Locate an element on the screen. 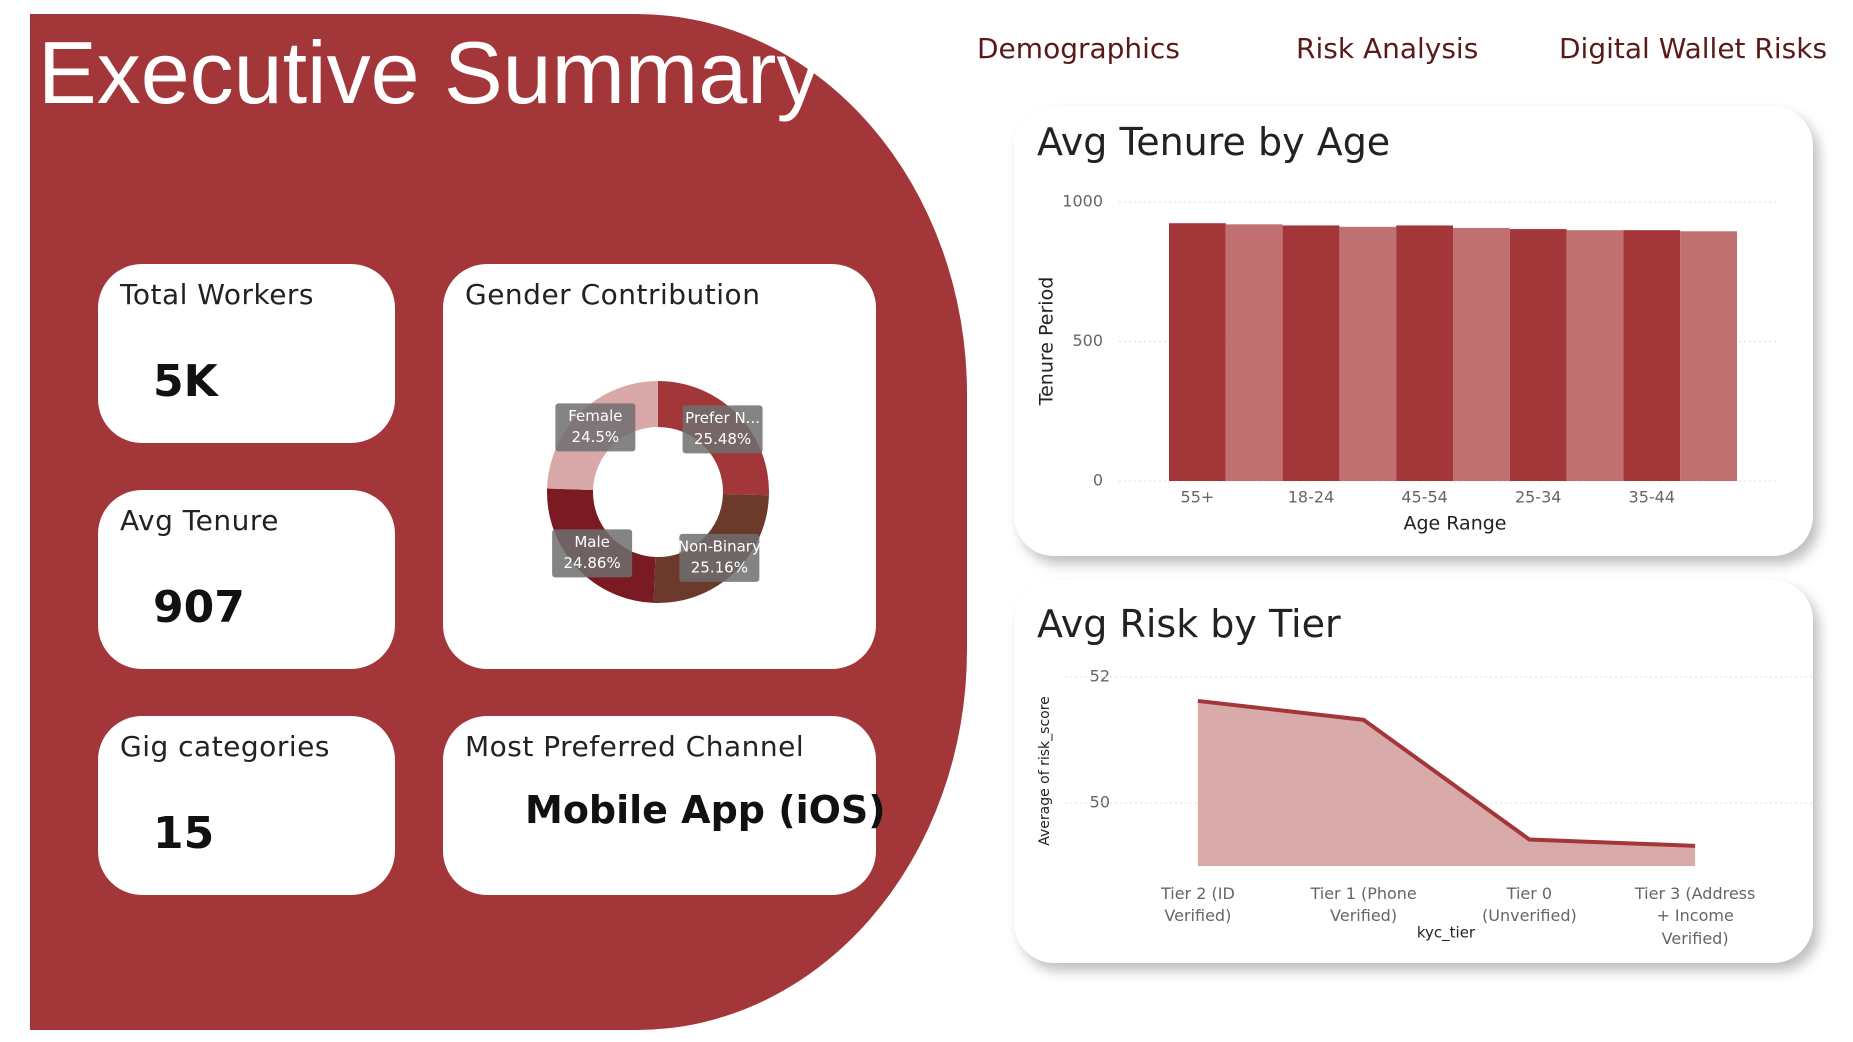 The height and width of the screenshot is (1042, 1853). y-tick-label: 0 is located at coordinates (1098, 480).